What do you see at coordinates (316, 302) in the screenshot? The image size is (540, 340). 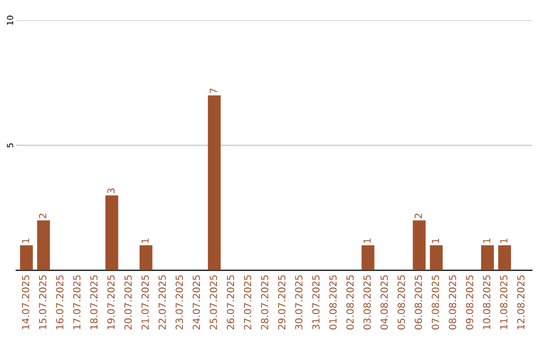 I see `x-tick-label: 31.07.2025` at bounding box center [316, 302].